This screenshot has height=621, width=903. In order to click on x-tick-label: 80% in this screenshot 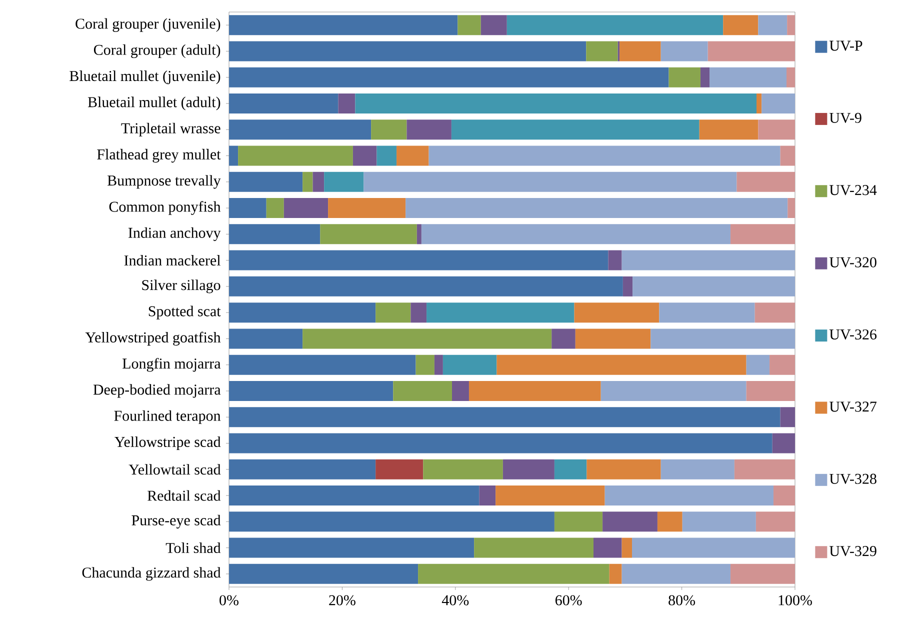, I will do `click(682, 600)`.